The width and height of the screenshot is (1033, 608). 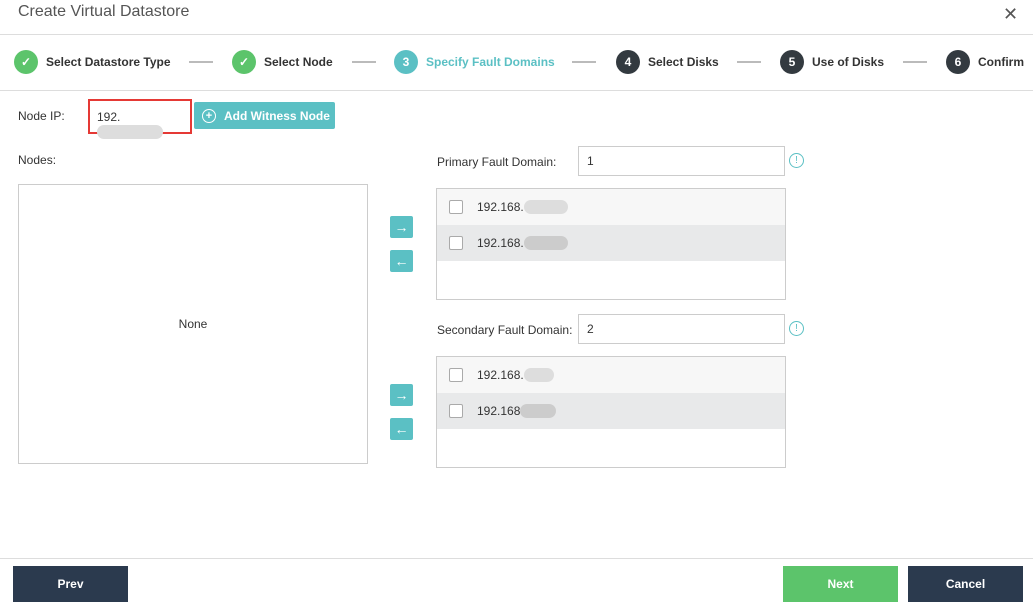 I want to click on secondary-fault-domain-list: 192.168. 192.168, so click(x=611, y=412).